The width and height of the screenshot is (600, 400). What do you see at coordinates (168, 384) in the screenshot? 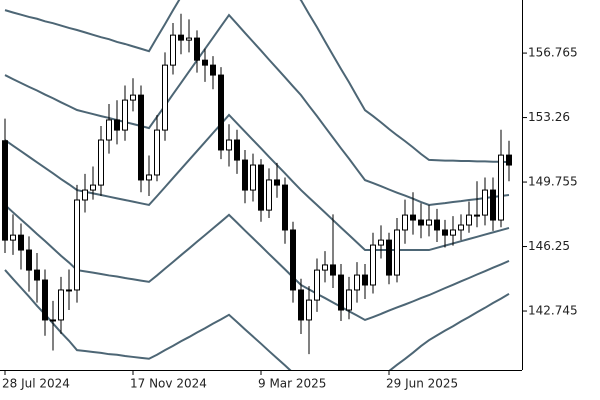
I see `x-tick-label: 17 Nov 2024` at bounding box center [168, 384].